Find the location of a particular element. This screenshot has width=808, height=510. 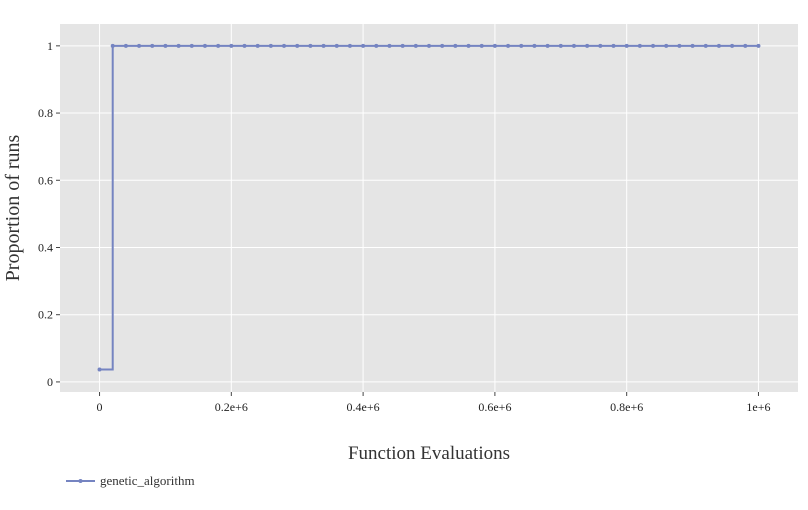

x-tick-labels: 0 0.2e+6 0.4e+6 0.6e+6 0.8e+6 1e+6 is located at coordinates (434, 403).